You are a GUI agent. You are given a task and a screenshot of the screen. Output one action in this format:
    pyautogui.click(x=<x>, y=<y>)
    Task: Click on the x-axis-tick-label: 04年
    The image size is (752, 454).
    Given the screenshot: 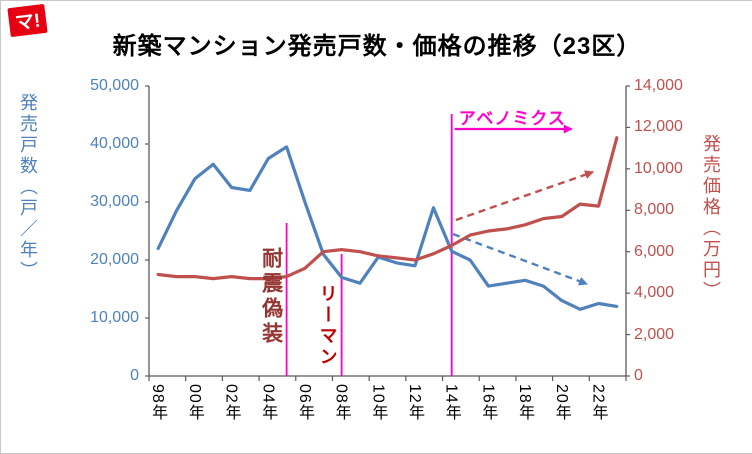 What is the action you would take?
    pyautogui.click(x=268, y=402)
    